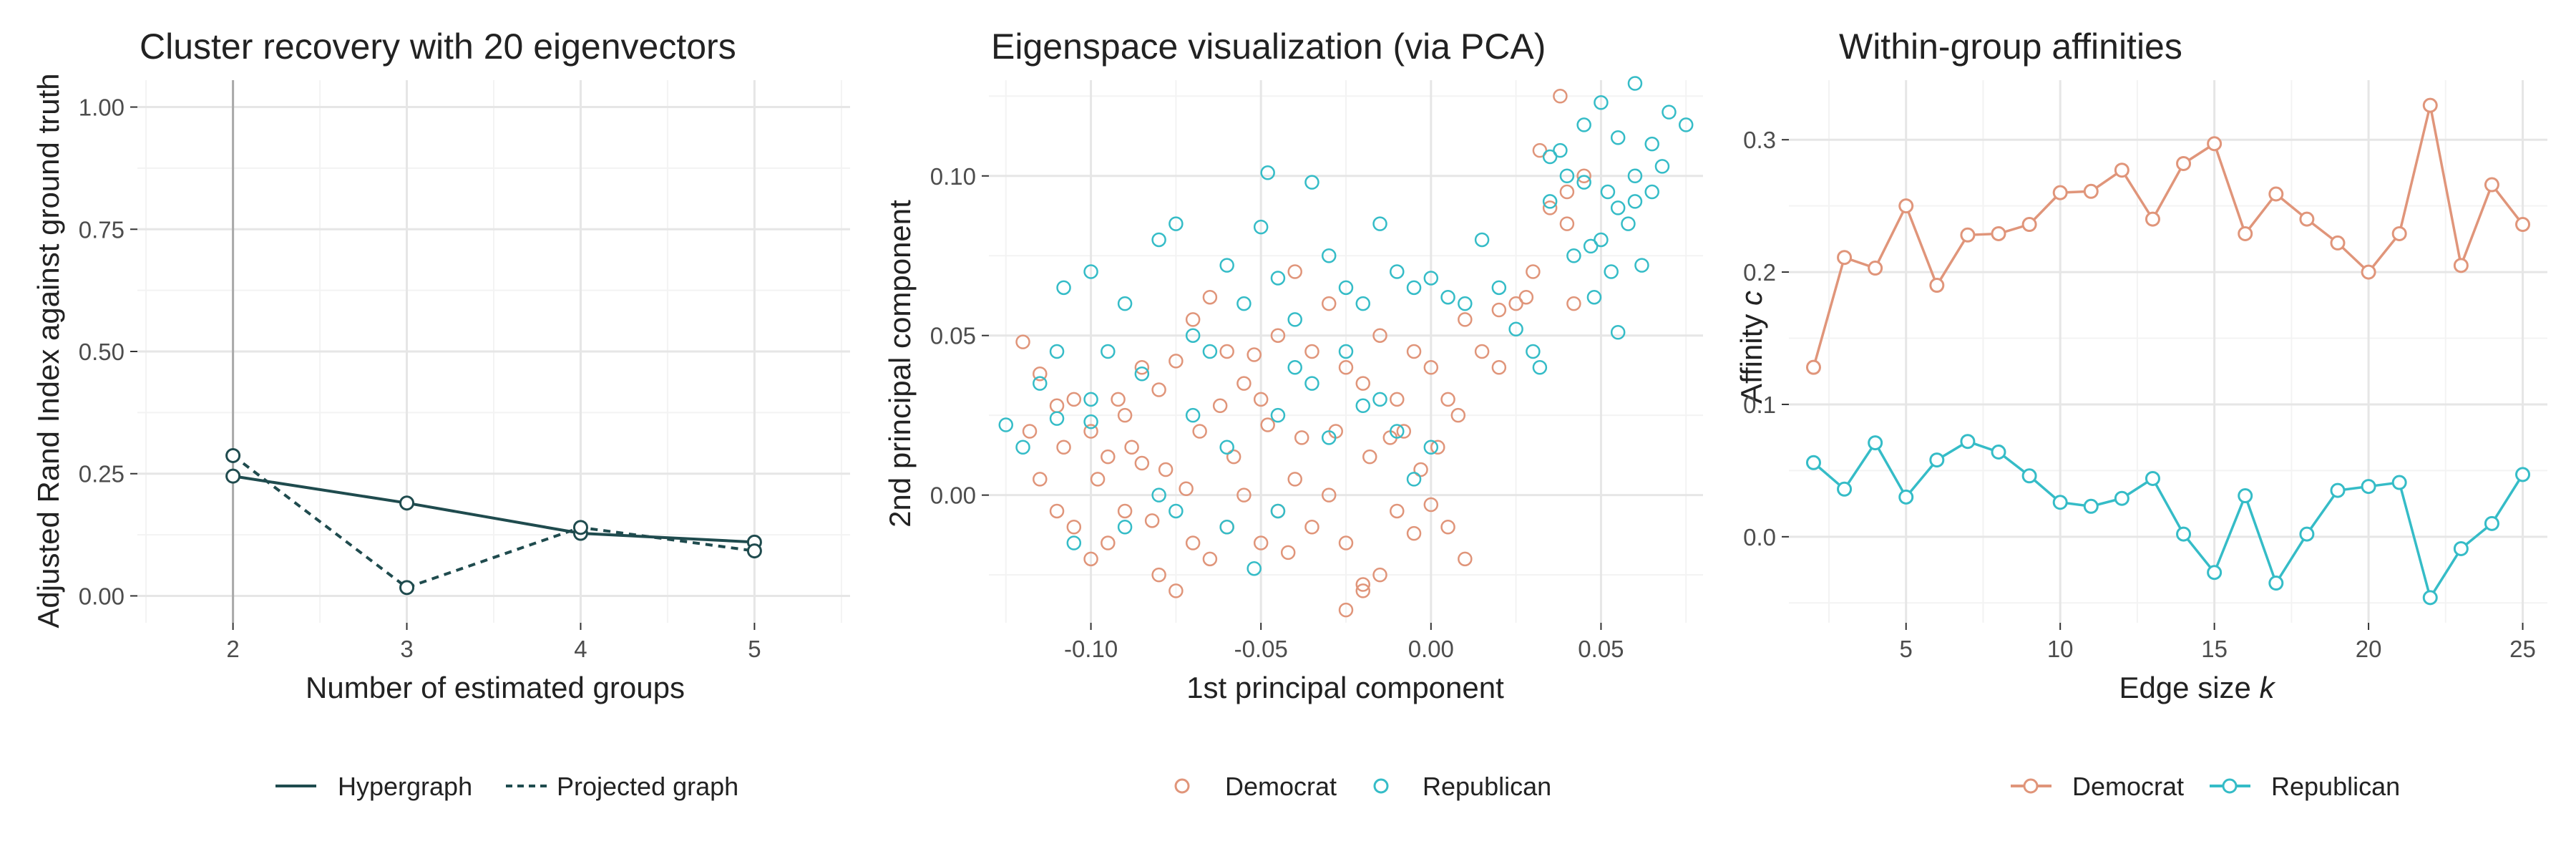 The height and width of the screenshot is (859, 2576). Describe the element at coordinates (1968, 442) in the screenshot. I see `republican-affinity-point-k7` at that location.